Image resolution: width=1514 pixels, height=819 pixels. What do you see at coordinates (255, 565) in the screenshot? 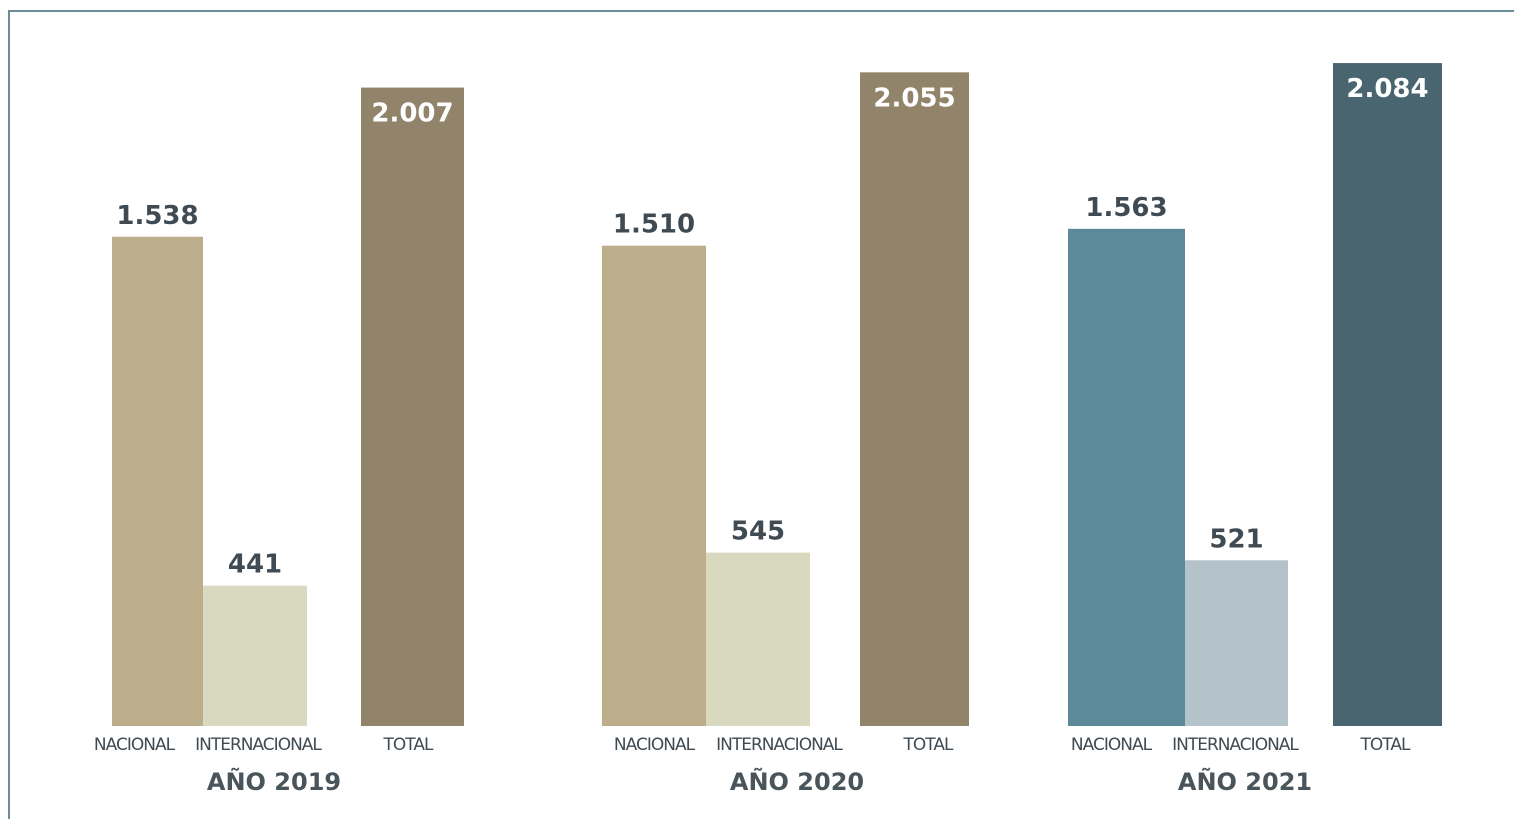
I see `data-label: 441` at bounding box center [255, 565].